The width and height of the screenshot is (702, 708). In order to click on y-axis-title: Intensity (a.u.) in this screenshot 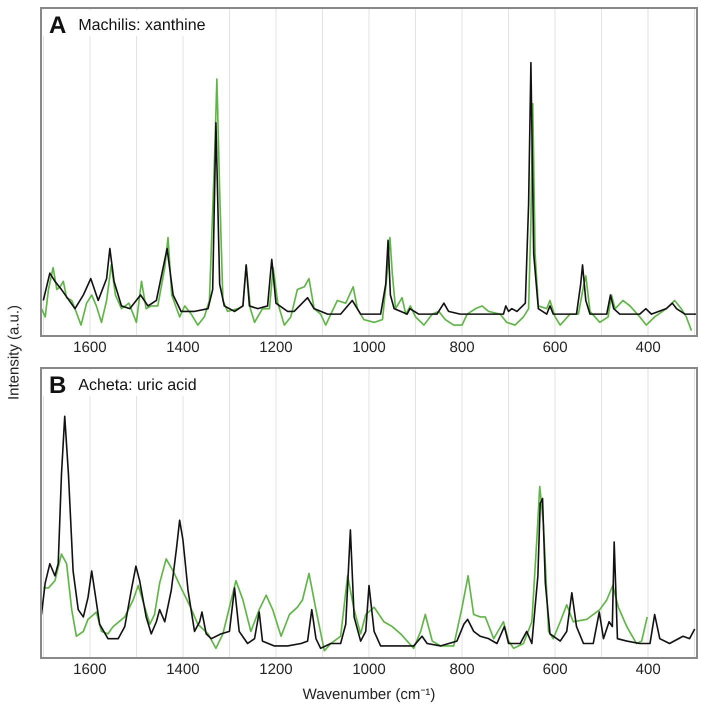, I will do `click(14, 353)`.